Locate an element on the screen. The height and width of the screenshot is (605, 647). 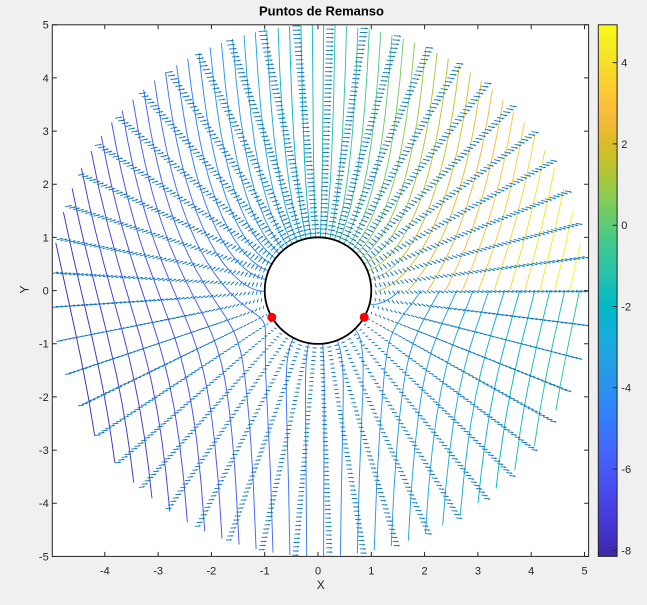
svg-text: -6 is located at coordinates (626, 470).